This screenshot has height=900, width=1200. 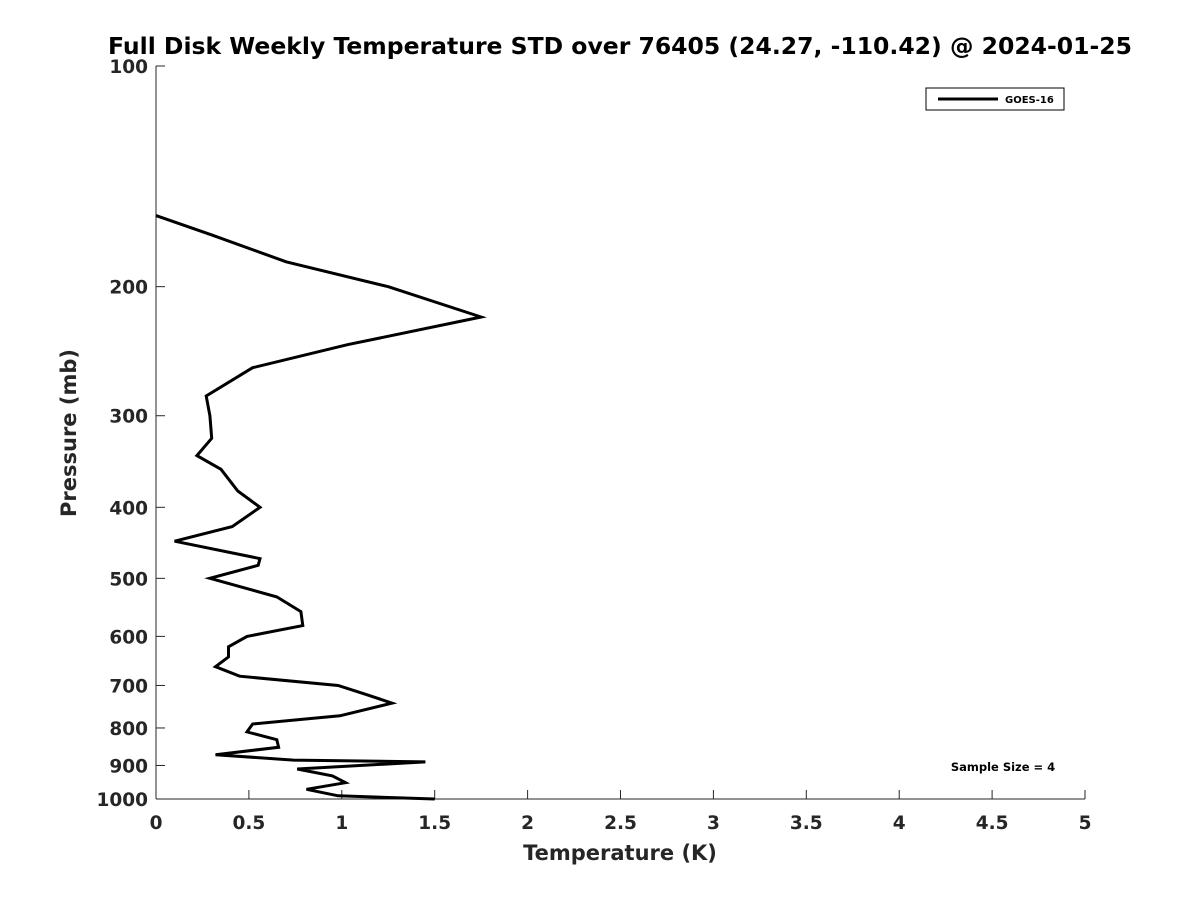 I want to click on y-tick-label: 500, so click(x=128, y=579).